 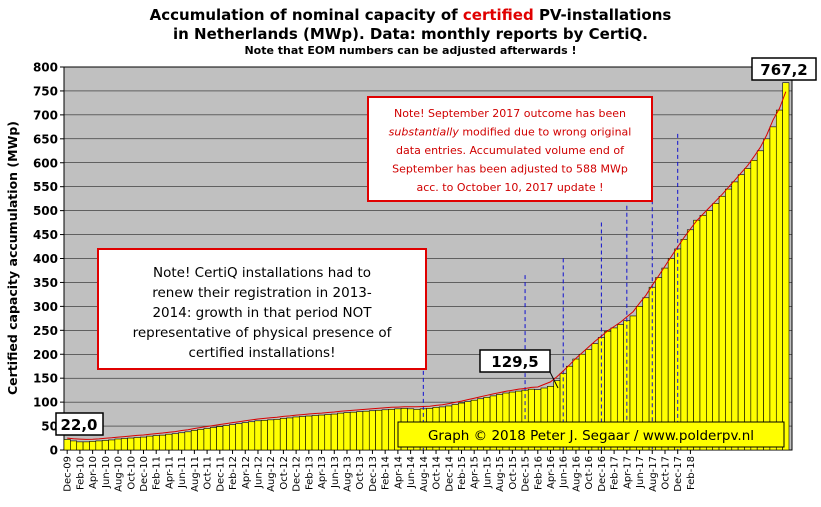 I want to click on x-tick-label: Feb-13, so click(x=309, y=473).